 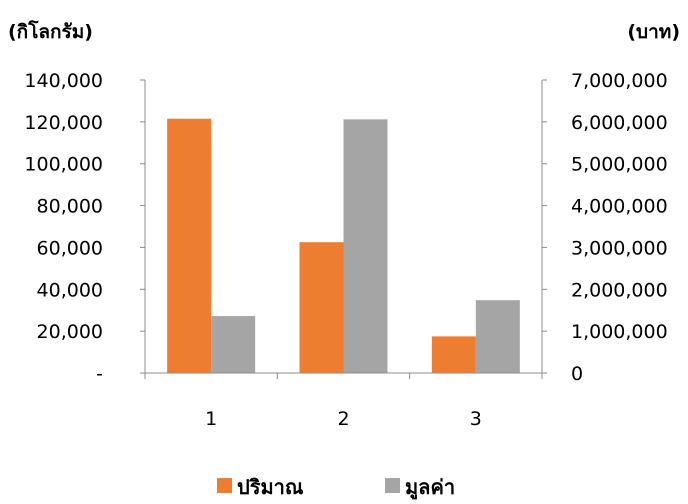 What do you see at coordinates (653, 32) in the screenshot?
I see `y-right-axis-label: (บาท)` at bounding box center [653, 32].